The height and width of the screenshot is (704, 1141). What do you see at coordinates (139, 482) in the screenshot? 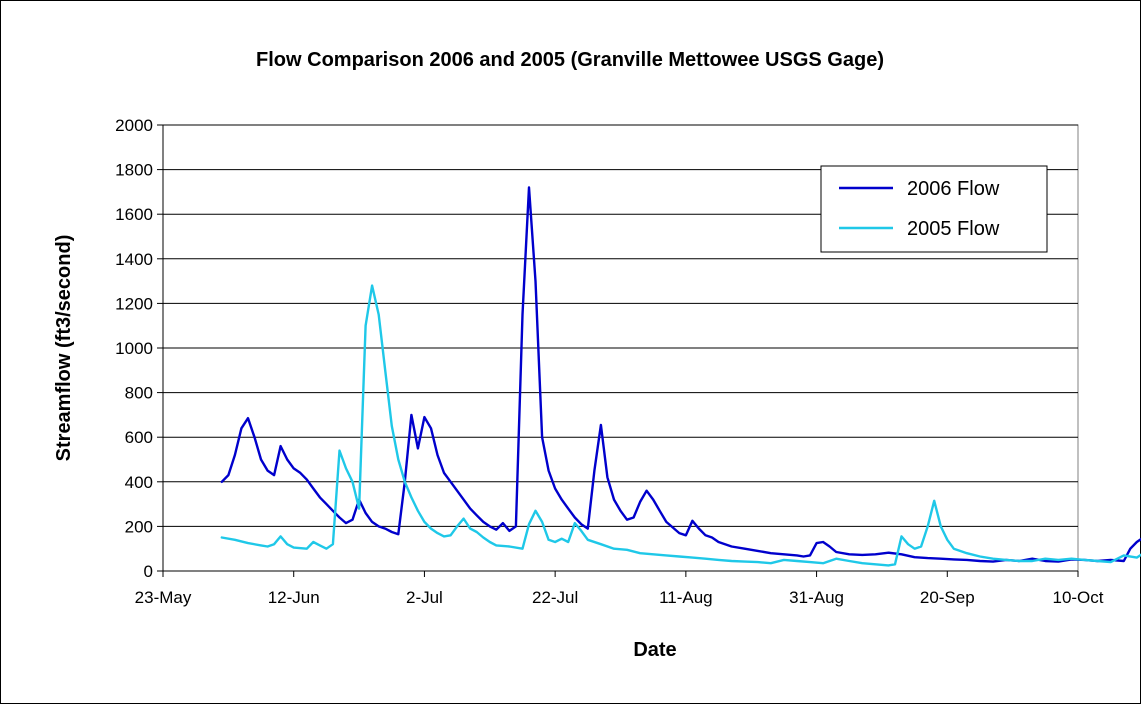
I see `y-tick-label: 400` at bounding box center [139, 482].